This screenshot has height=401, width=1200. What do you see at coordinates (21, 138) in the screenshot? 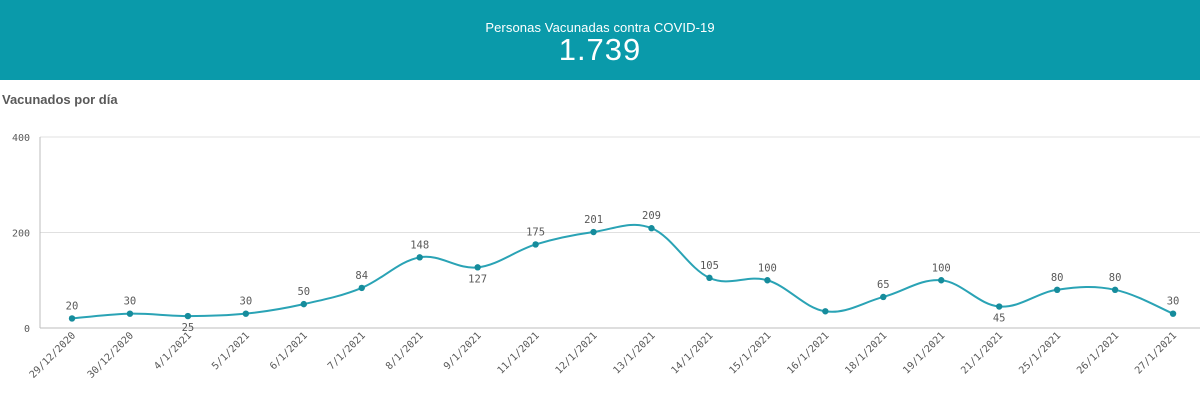
I see `y-tick-label: 400` at bounding box center [21, 138].